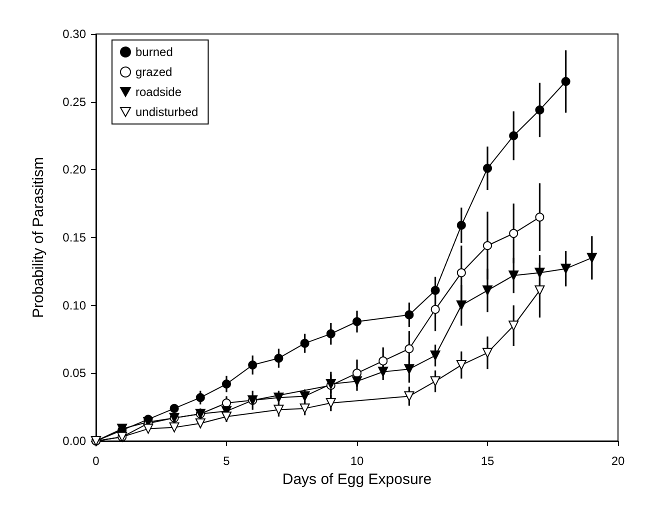 The height and width of the screenshot is (508, 670). I want to click on x-tick-label: 5, so click(226, 461).